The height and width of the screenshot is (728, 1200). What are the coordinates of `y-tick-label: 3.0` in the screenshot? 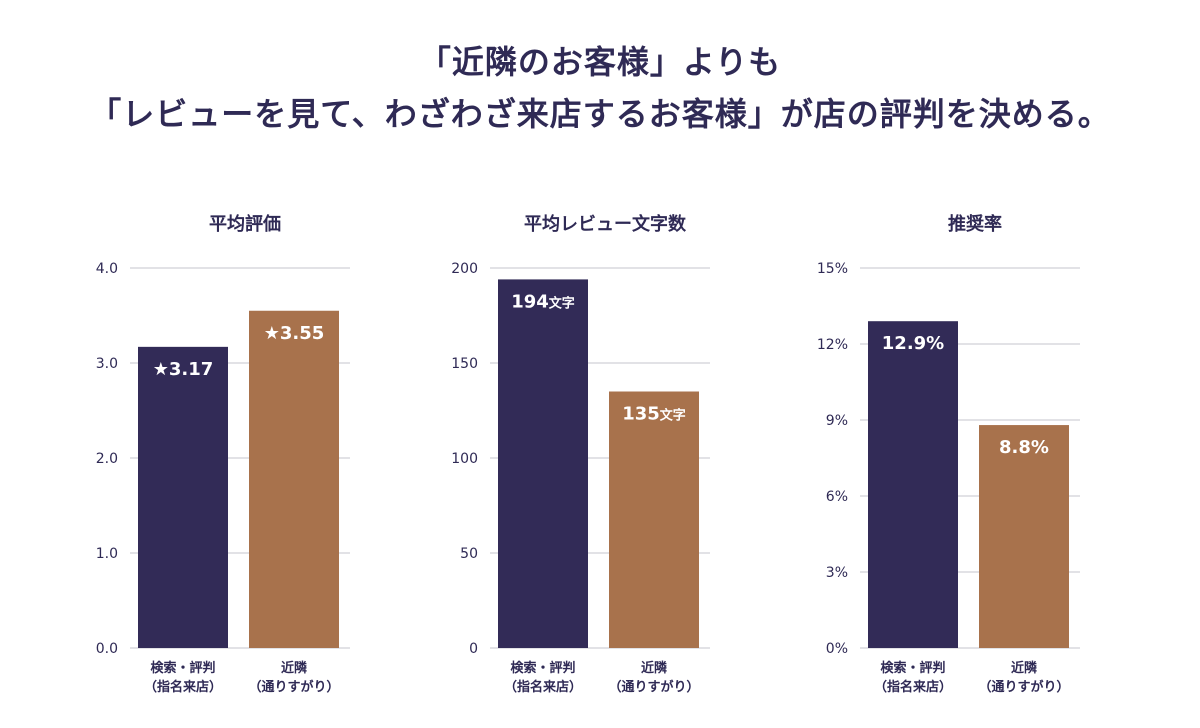 It's located at (107, 364).